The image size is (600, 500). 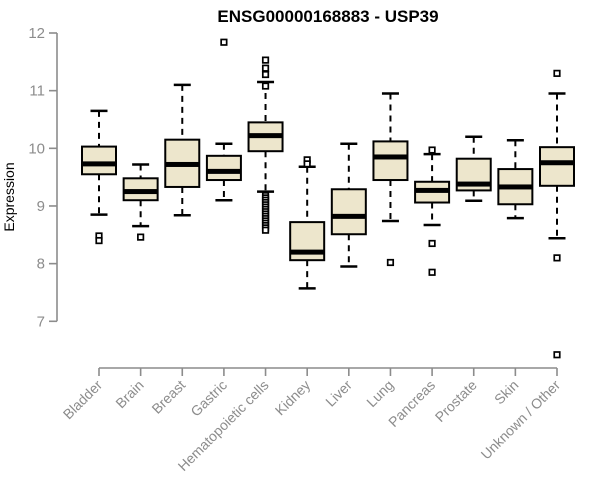 What do you see at coordinates (473, 169) in the screenshot?
I see `boxplot-prostate` at bounding box center [473, 169].